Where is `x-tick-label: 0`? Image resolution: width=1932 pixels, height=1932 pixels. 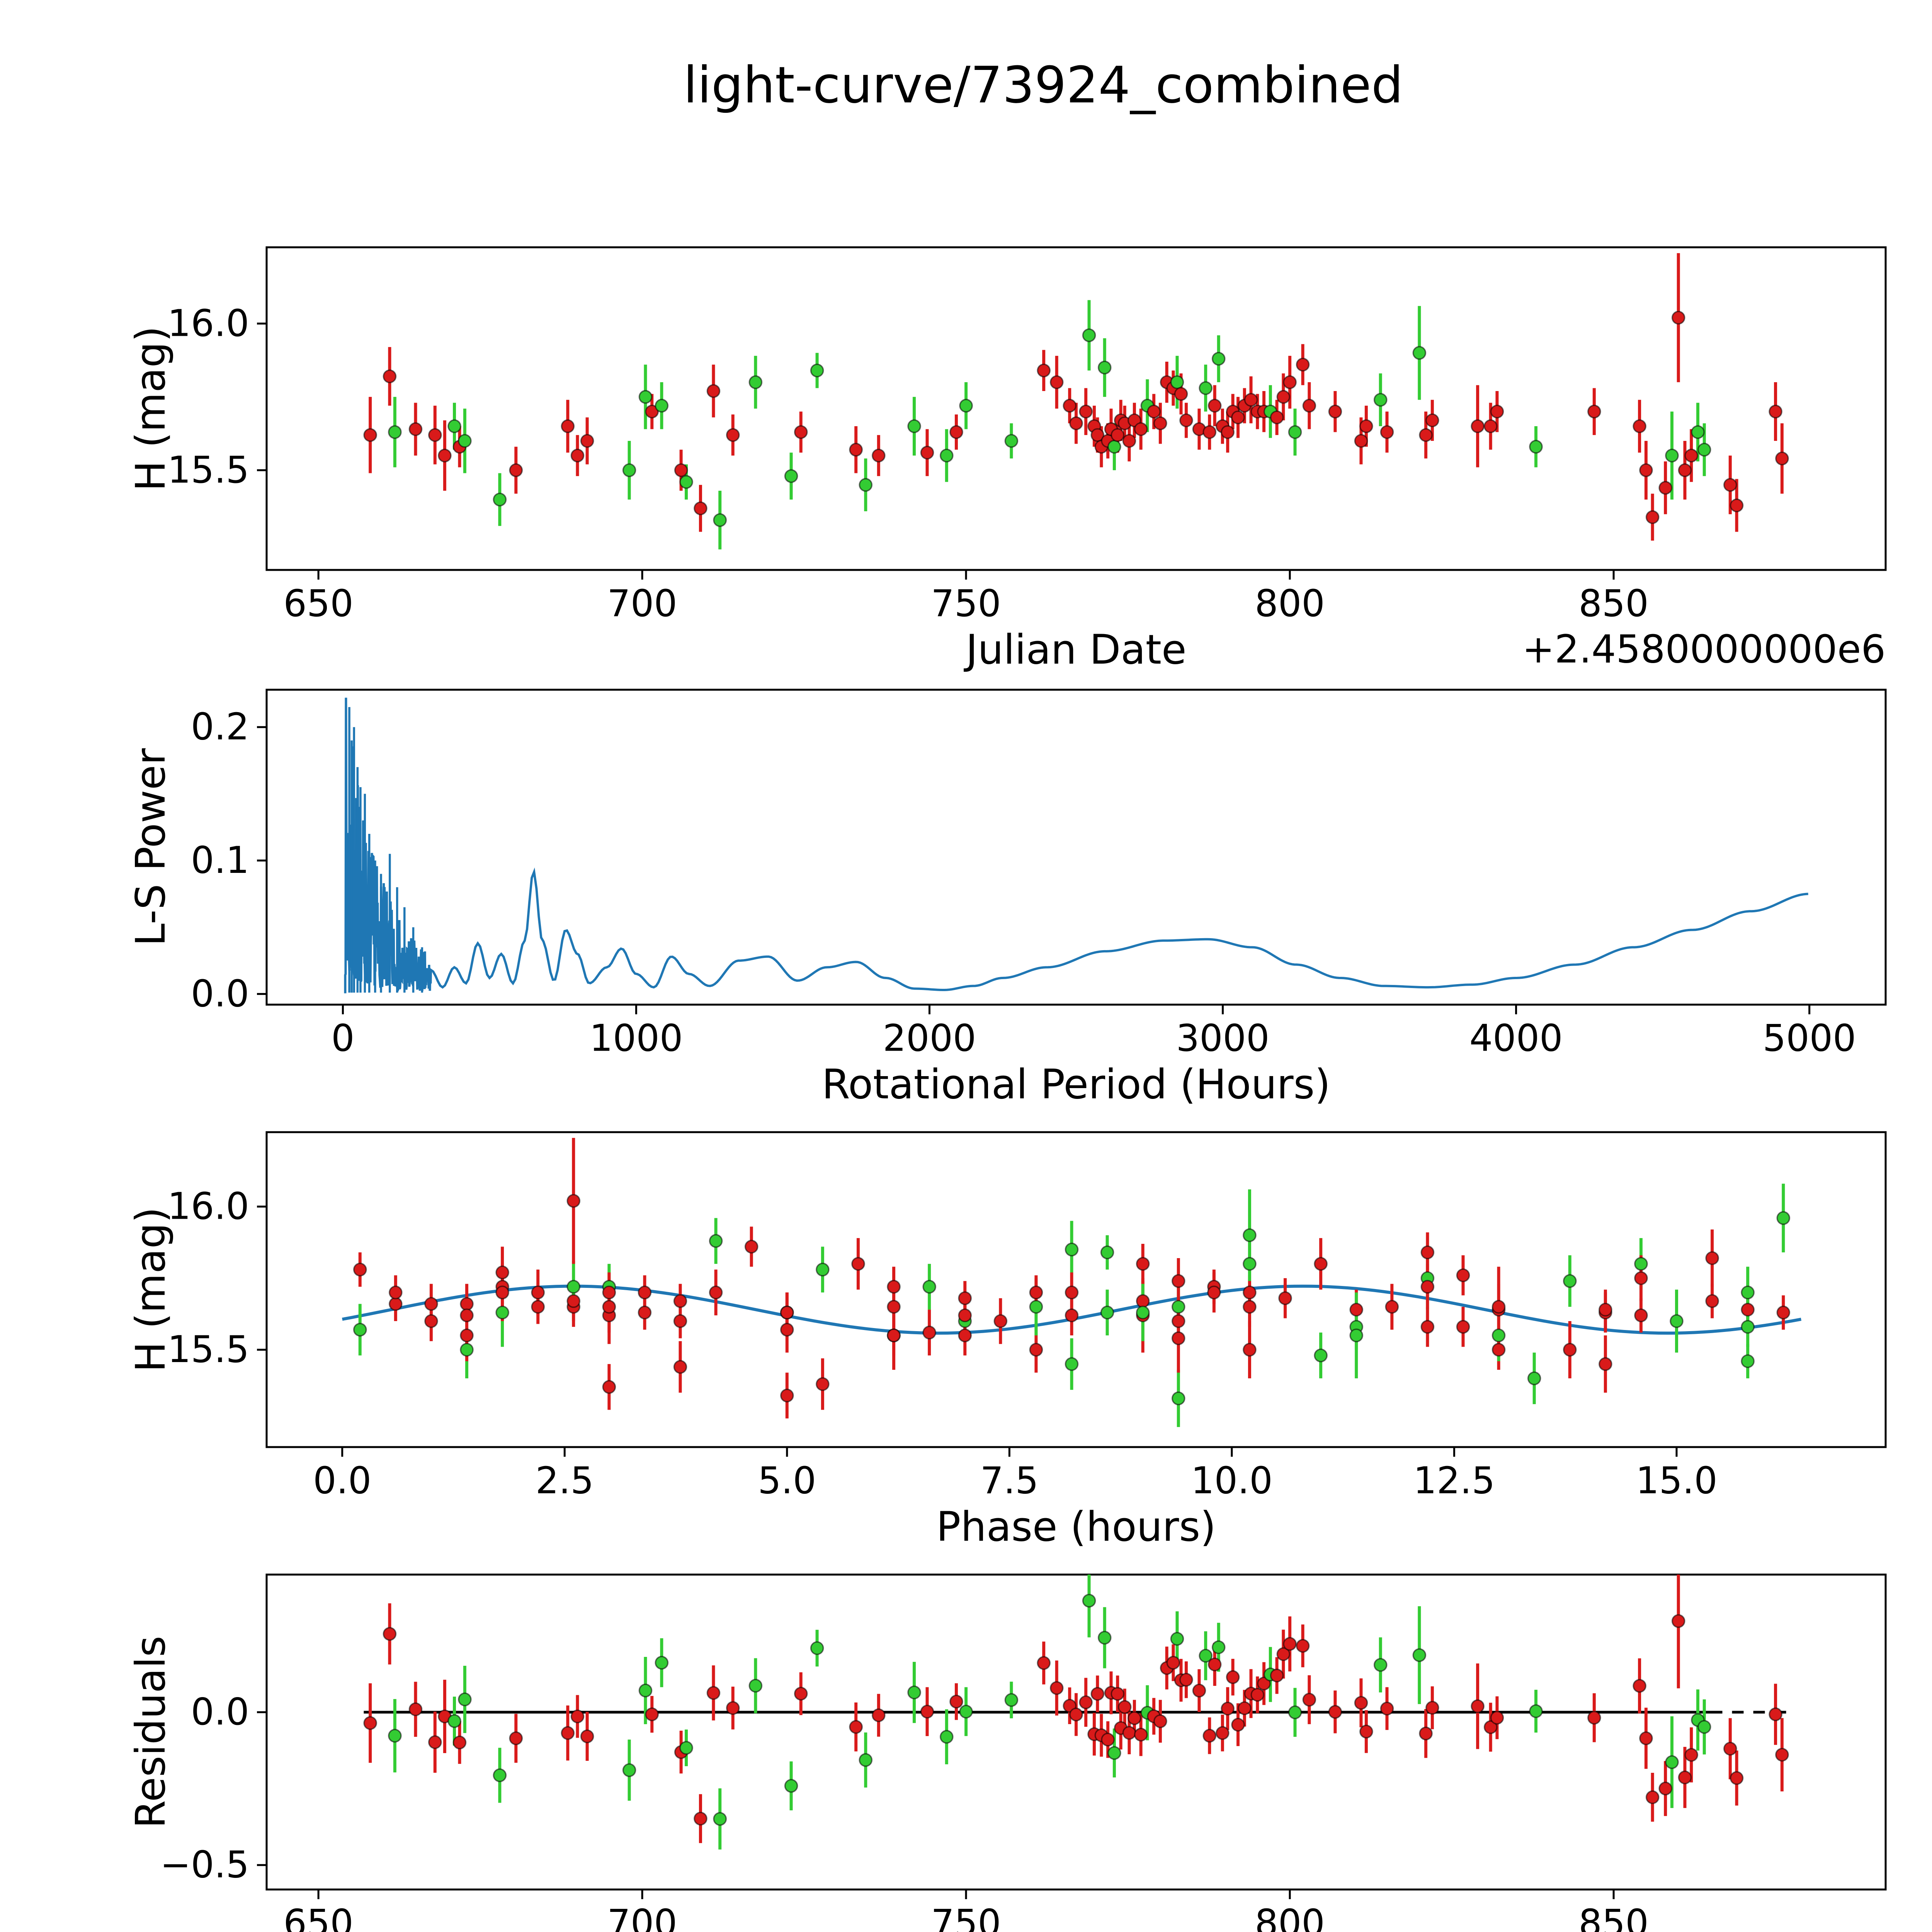 x-tick-label: 0 is located at coordinates (342, 1038).